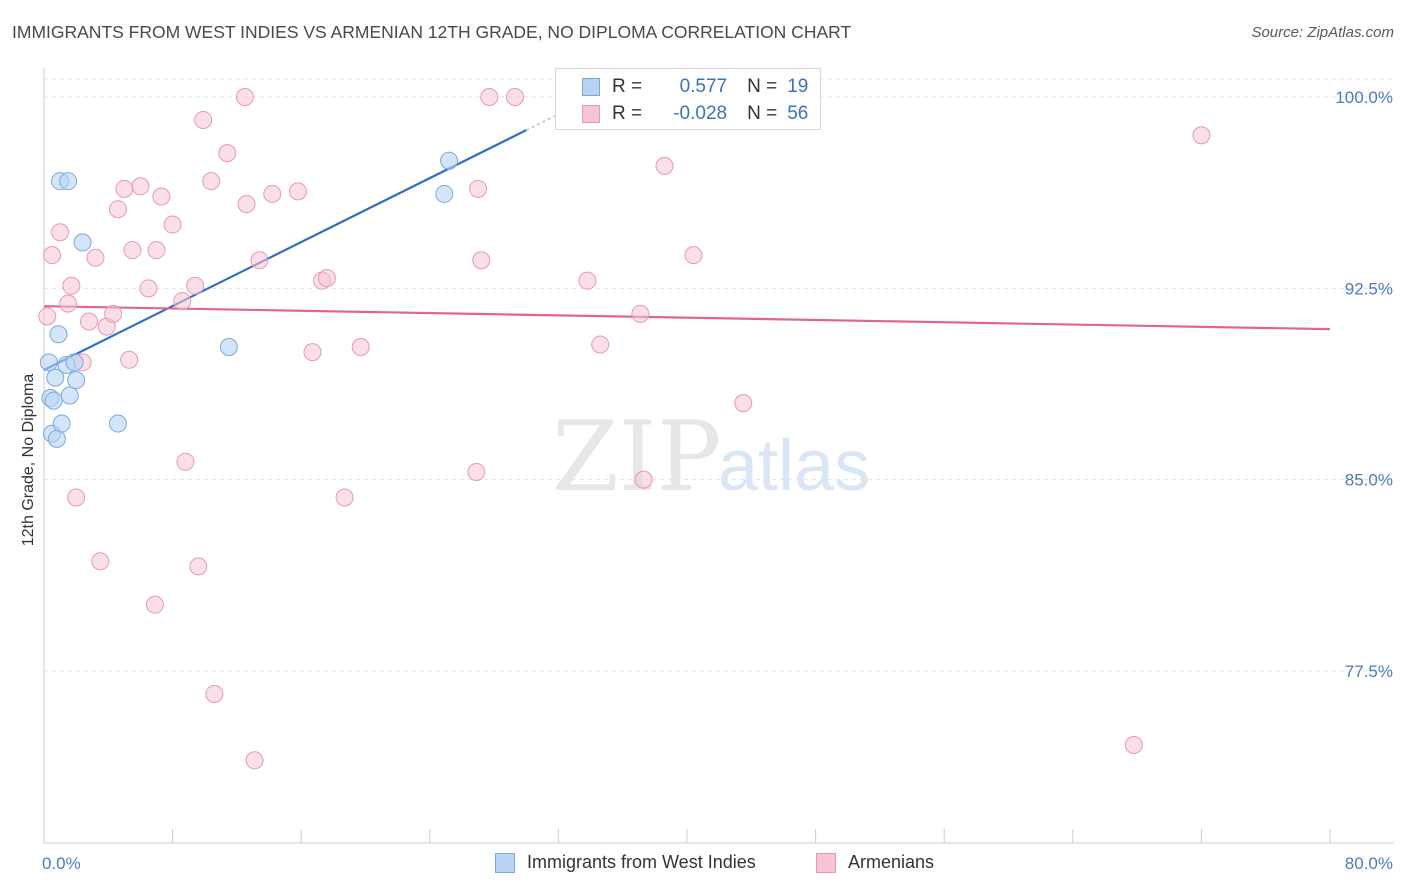  What do you see at coordinates (28, 460) in the screenshot?
I see `y-axis-title: 12th Grade, No Diploma` at bounding box center [28, 460].